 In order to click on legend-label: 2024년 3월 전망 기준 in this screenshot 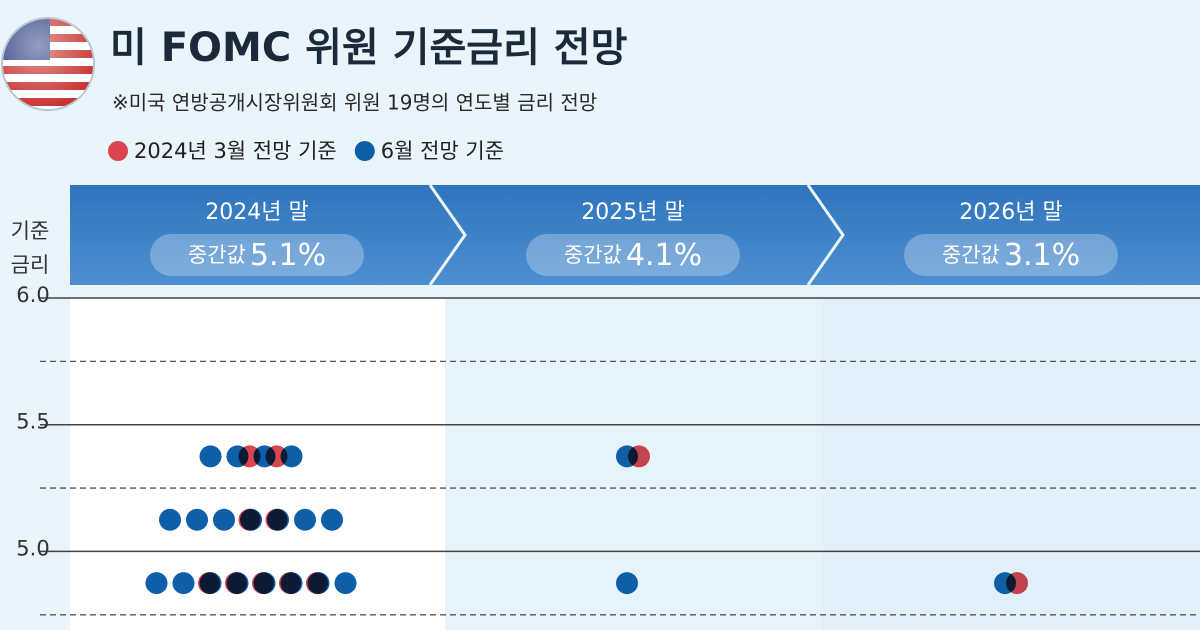, I will do `click(235, 151)`.